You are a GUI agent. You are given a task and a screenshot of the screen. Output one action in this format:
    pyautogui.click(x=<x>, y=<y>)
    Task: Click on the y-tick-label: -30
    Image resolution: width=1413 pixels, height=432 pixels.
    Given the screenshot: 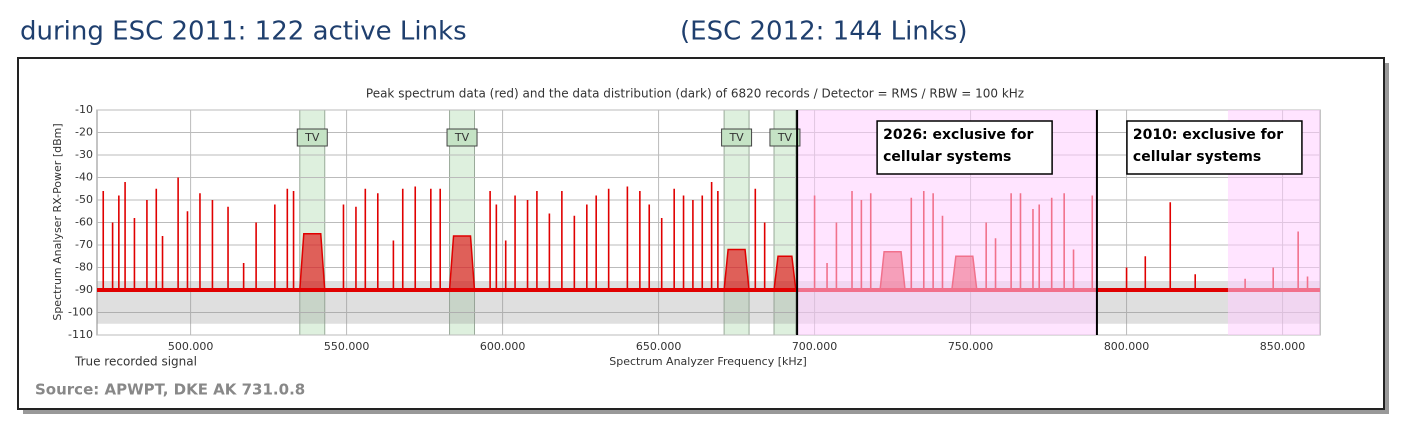 What is the action you would take?
    pyautogui.click(x=84, y=154)
    